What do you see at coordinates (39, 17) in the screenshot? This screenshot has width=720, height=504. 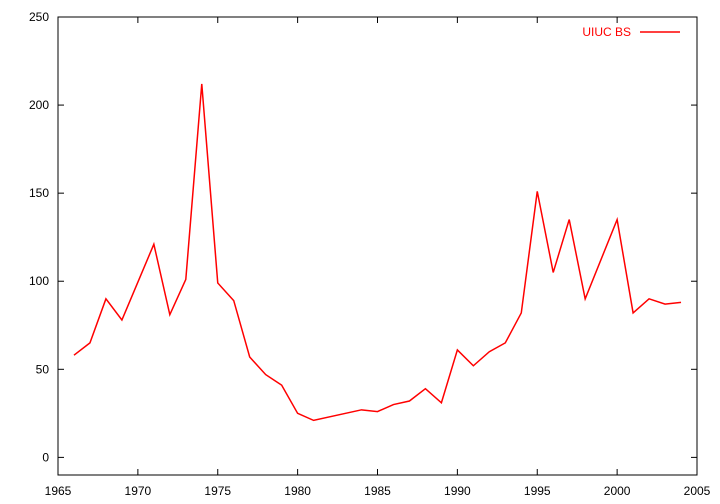 I see `y-tick-label: 250` at bounding box center [39, 17].